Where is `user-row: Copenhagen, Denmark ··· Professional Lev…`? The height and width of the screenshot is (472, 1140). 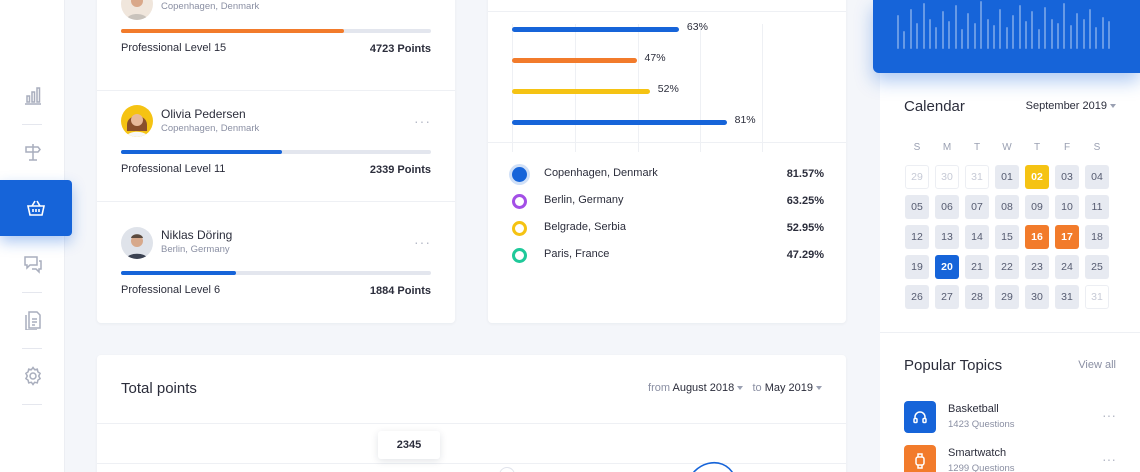 user-row: Copenhagen, Denmark ··· Professional Lev… is located at coordinates (276, 45).